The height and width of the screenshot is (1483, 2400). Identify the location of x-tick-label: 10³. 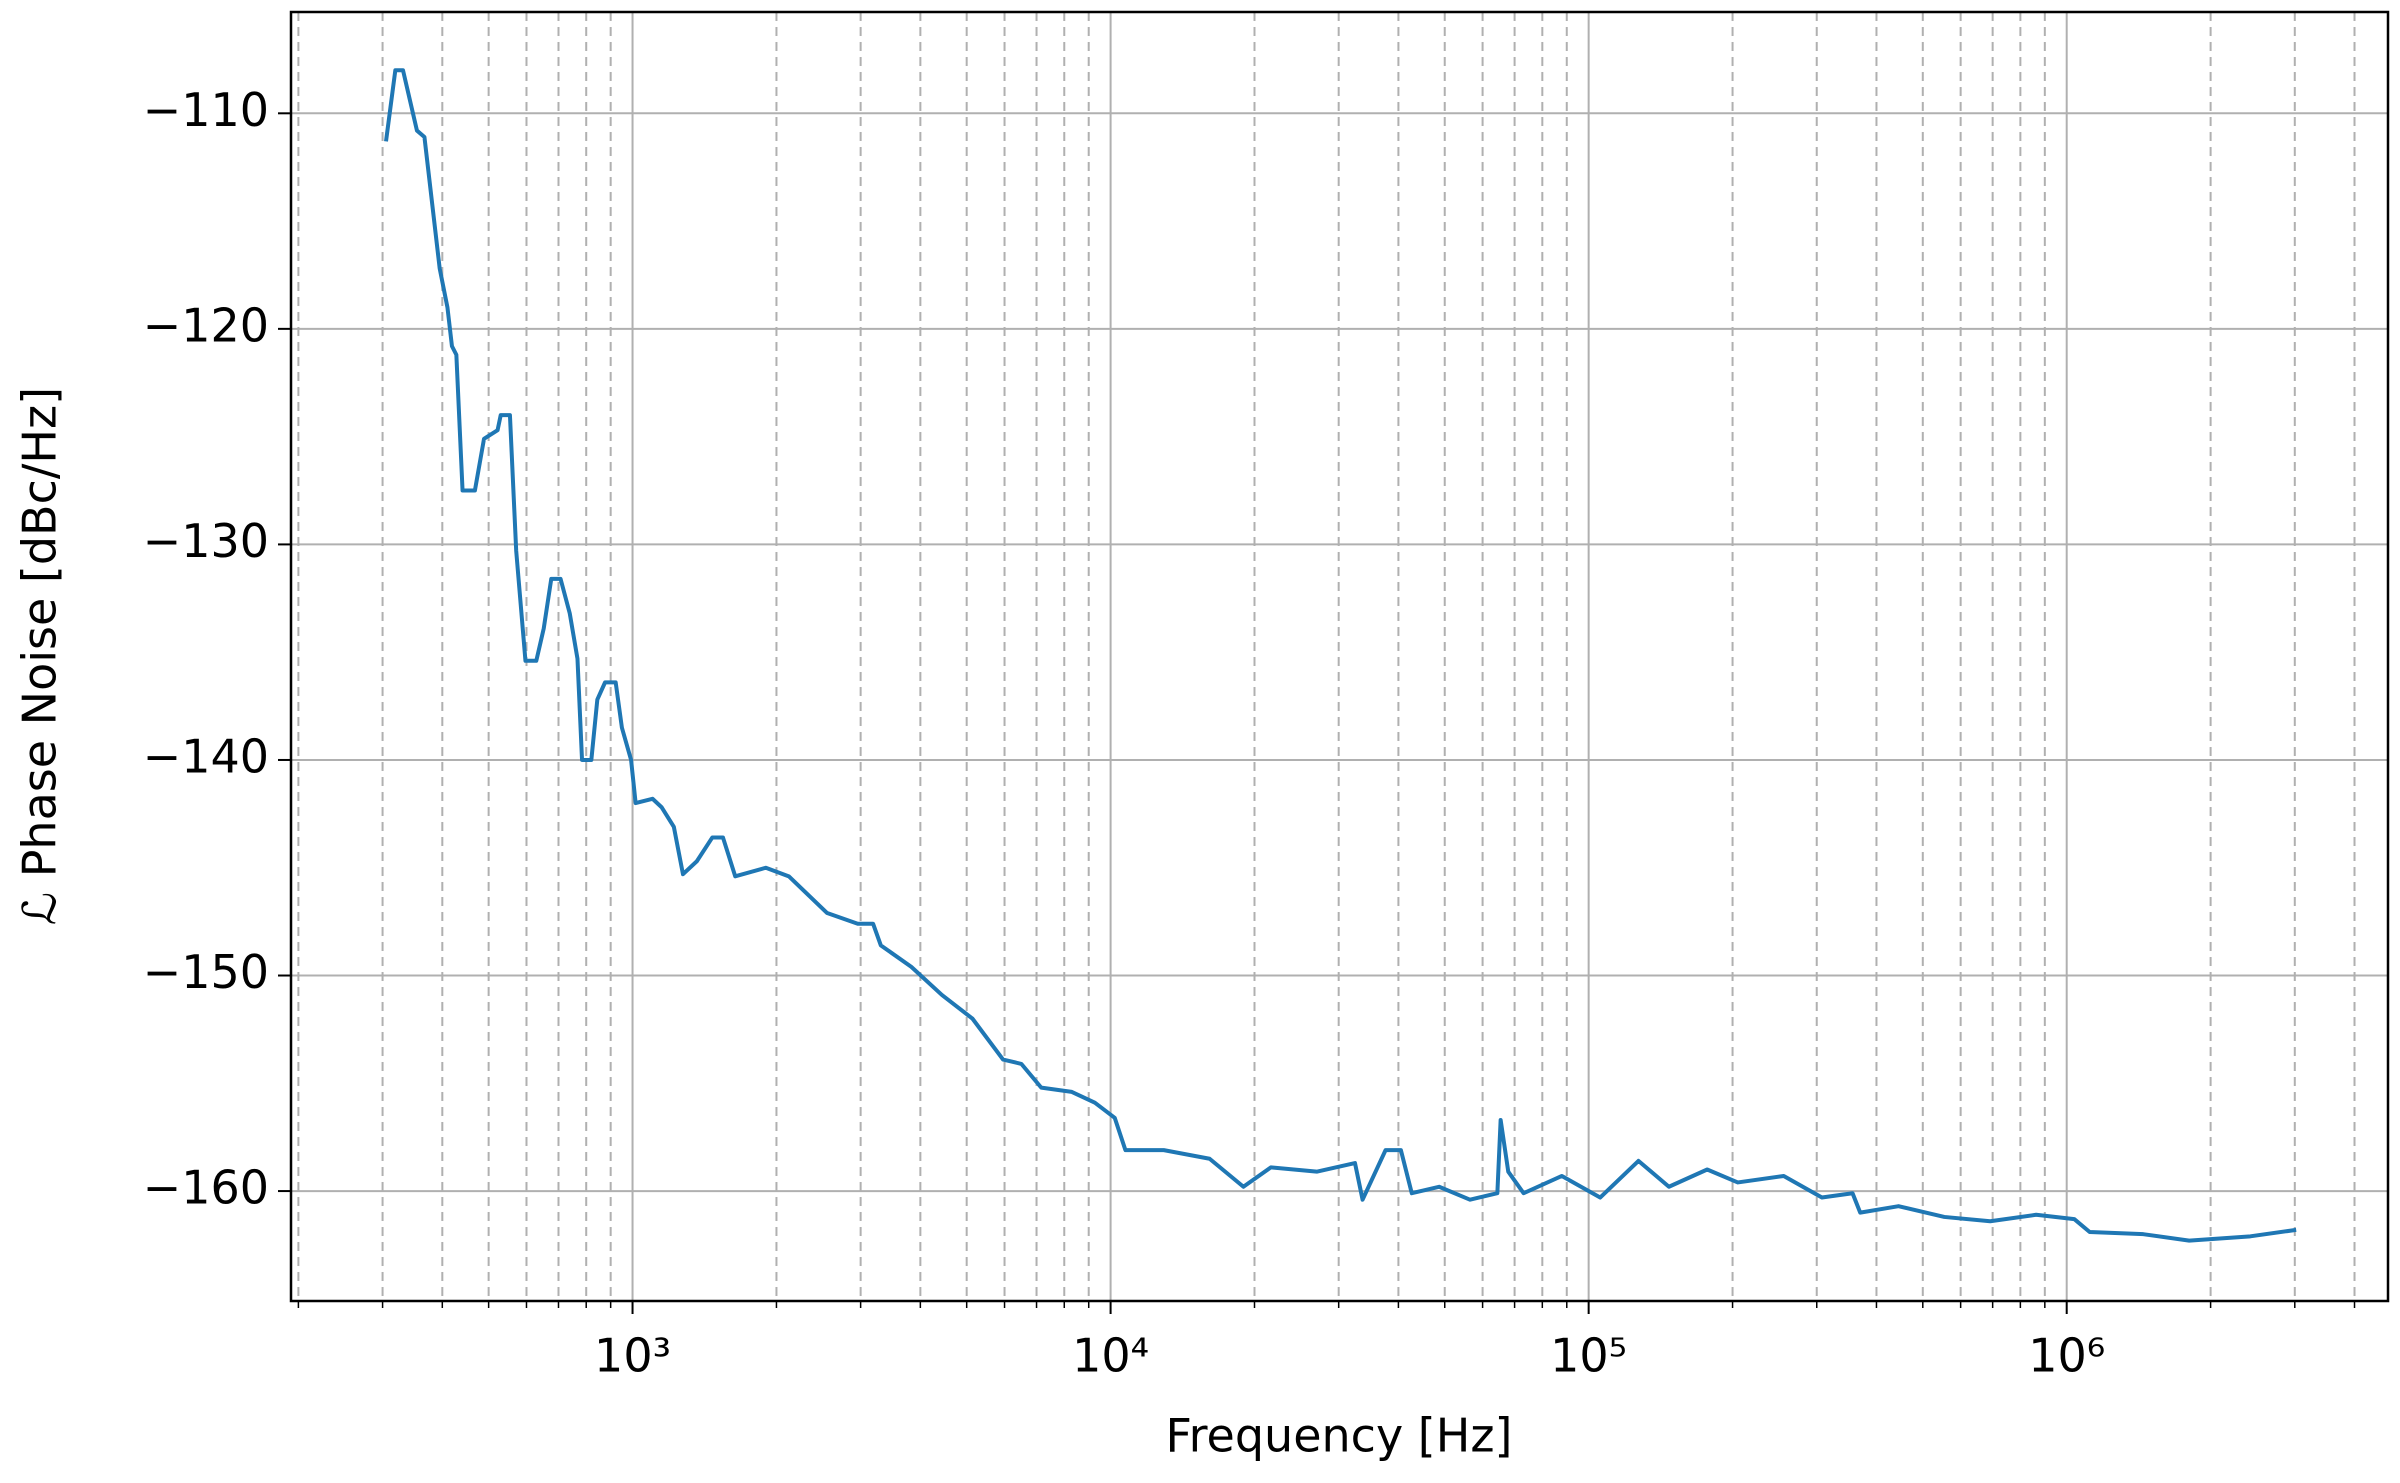
(632, 1356).